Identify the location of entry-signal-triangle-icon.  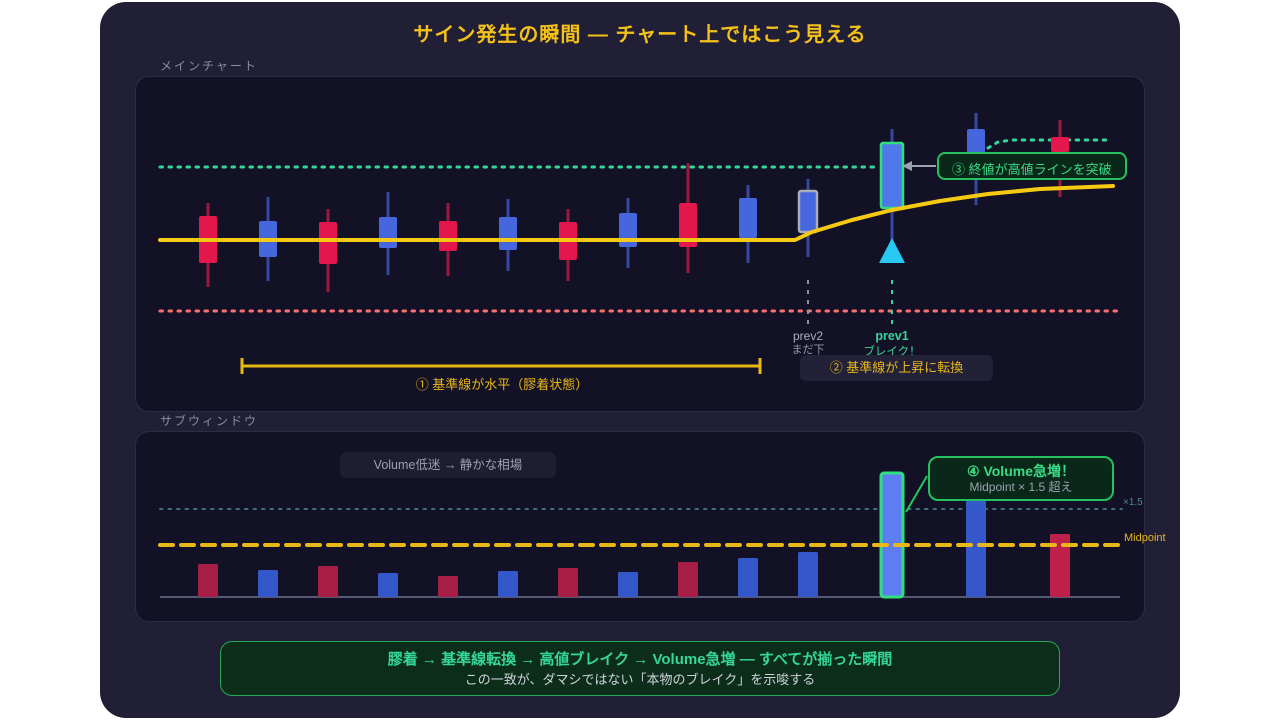
(892, 250).